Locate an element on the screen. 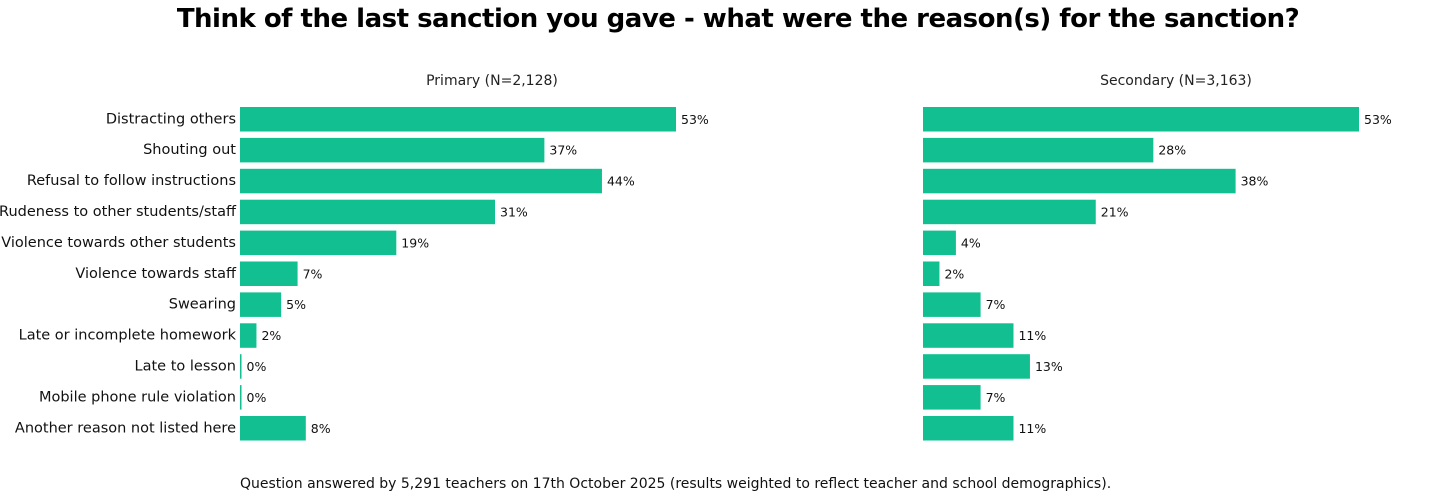  data-label: 5% is located at coordinates (296, 304).